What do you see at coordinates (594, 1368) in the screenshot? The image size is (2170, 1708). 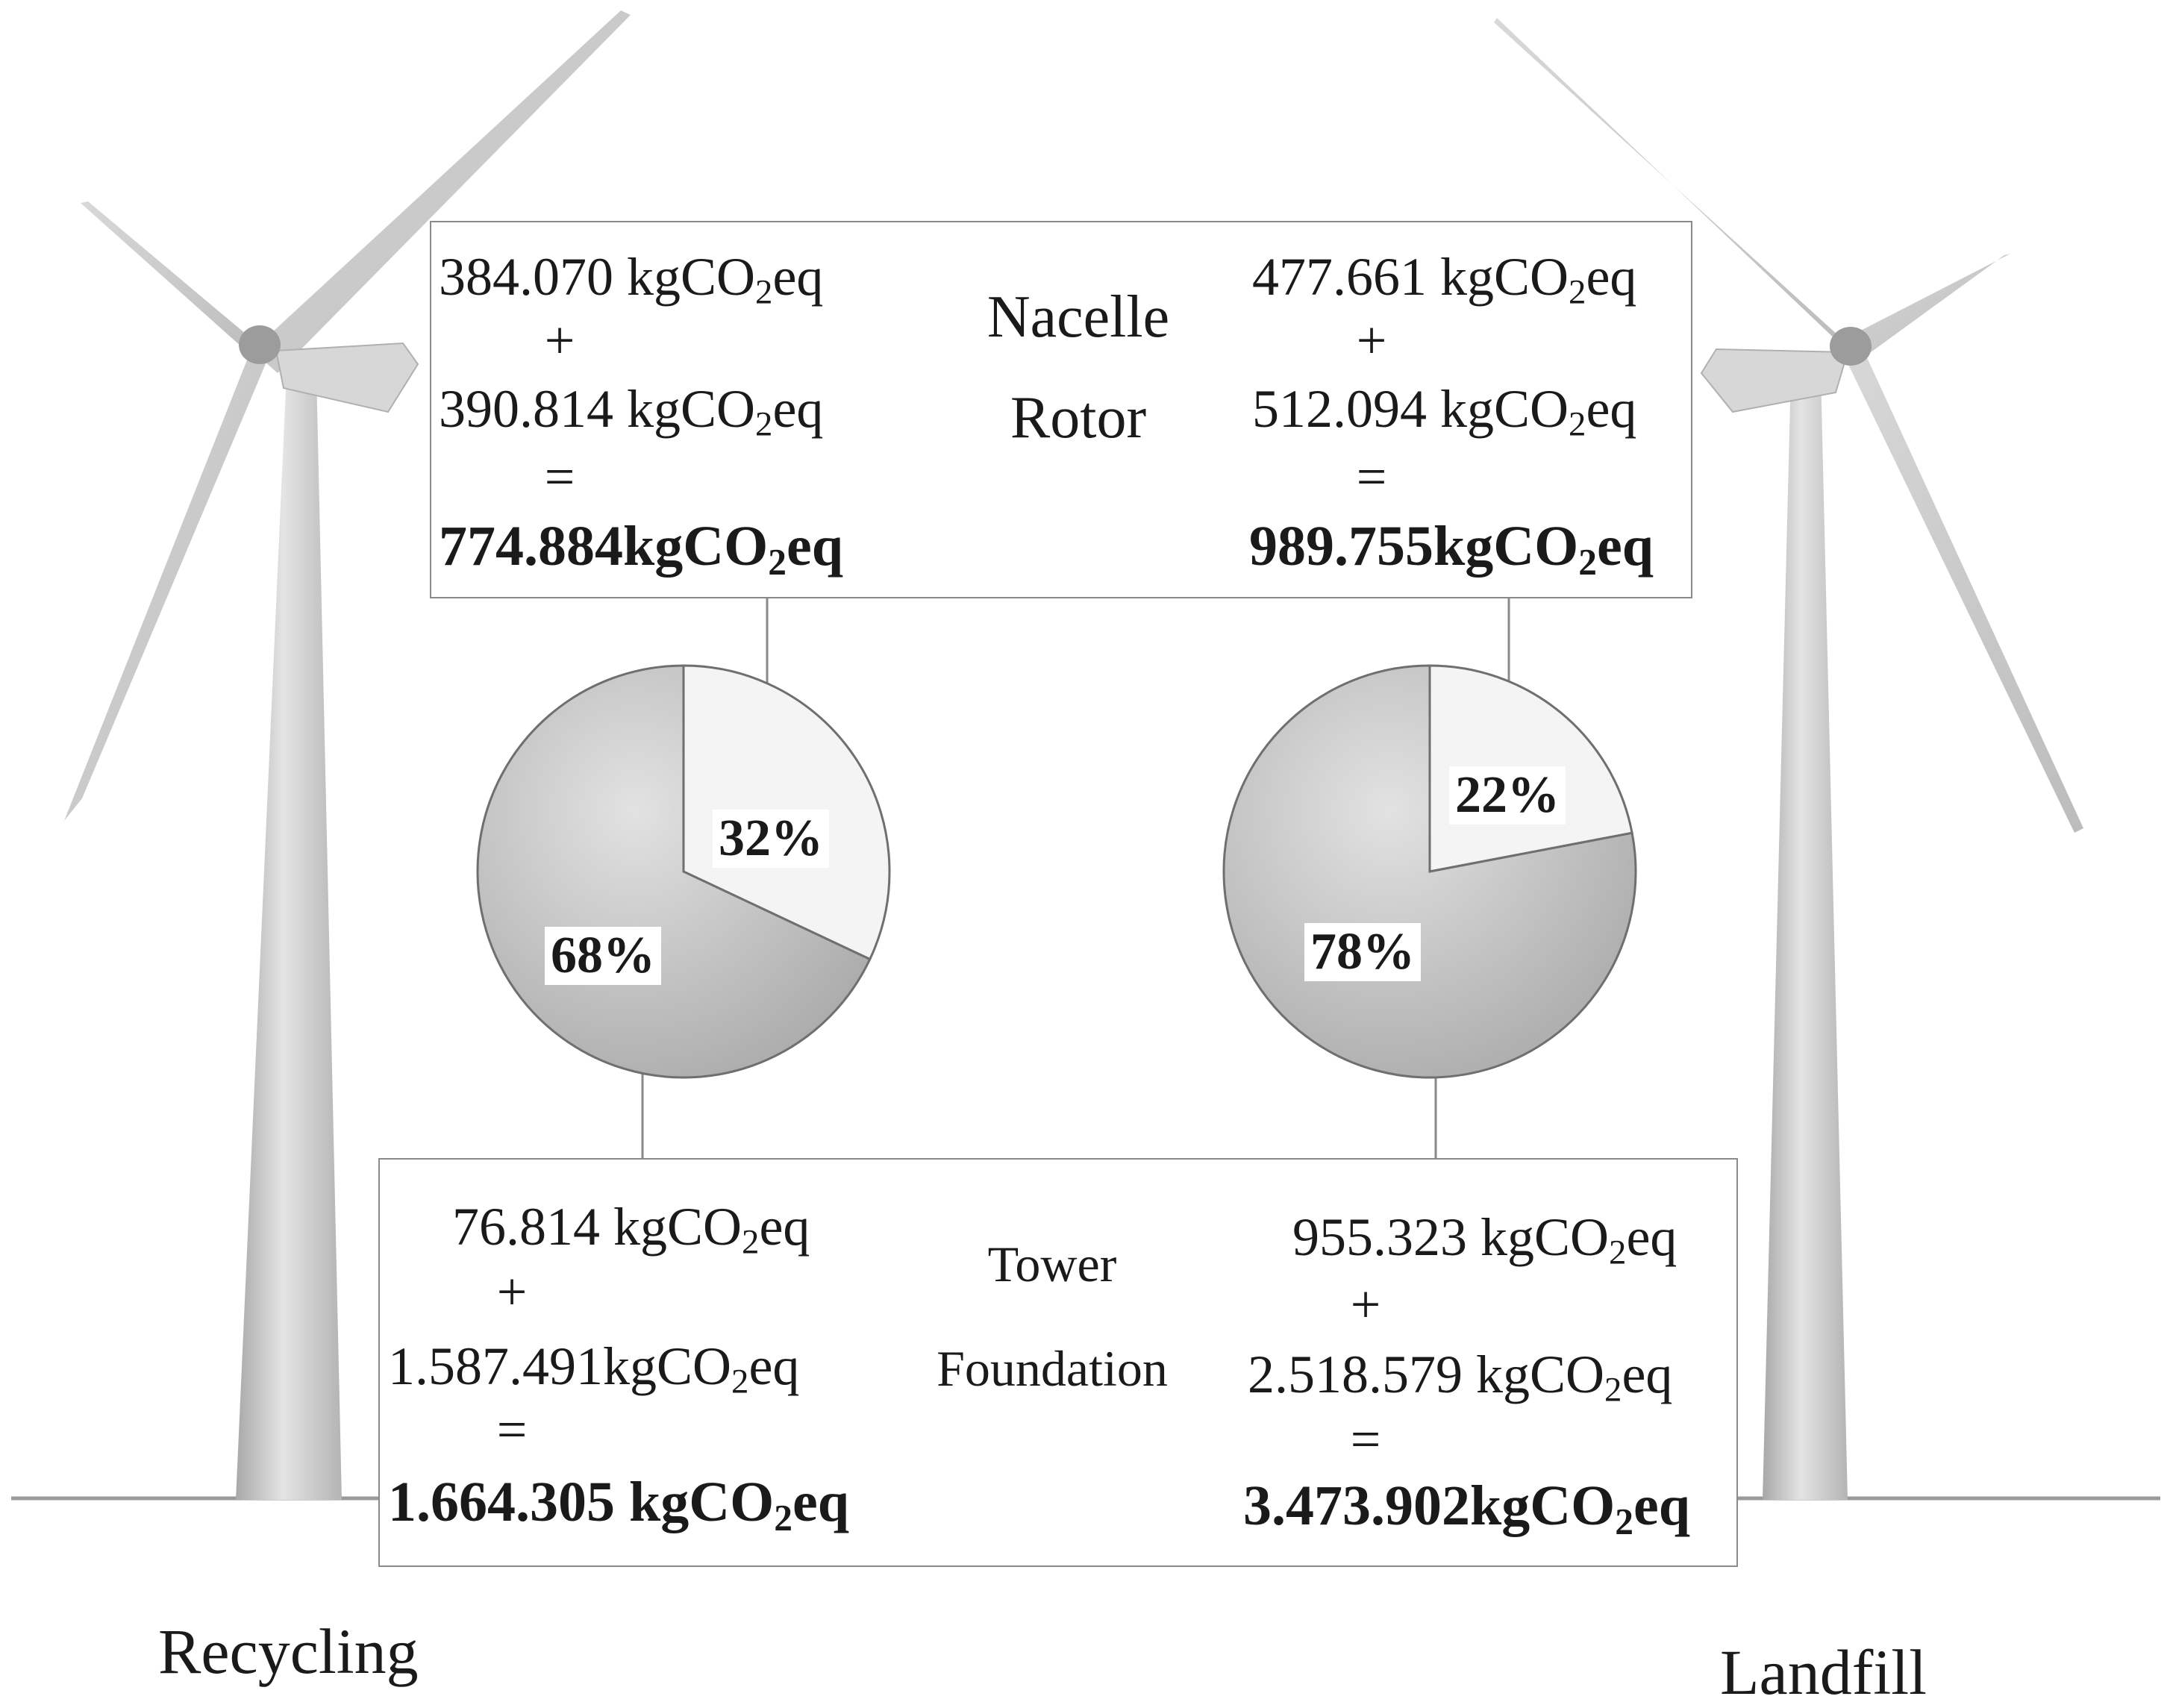 I see `recycling-foundation-value: 1.587.491kgCO2eq` at bounding box center [594, 1368].